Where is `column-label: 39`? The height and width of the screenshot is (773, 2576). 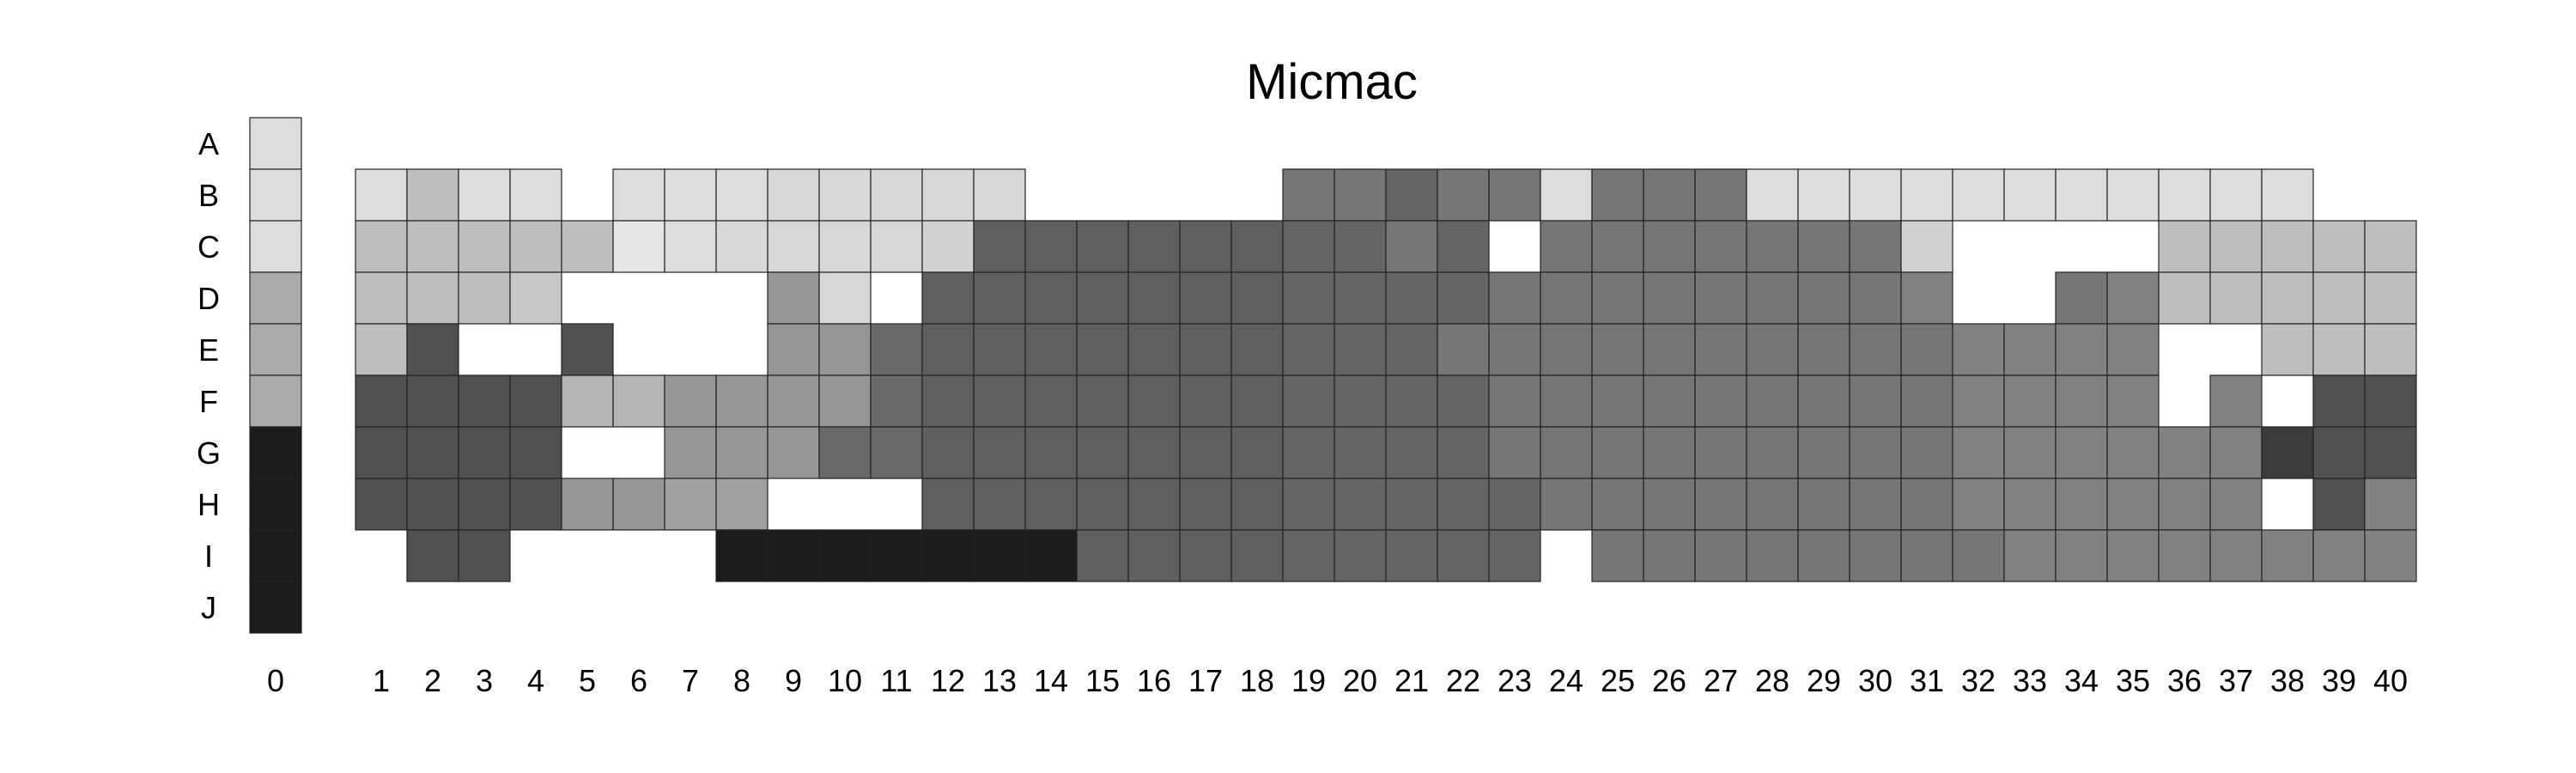 column-label: 39 is located at coordinates (2339, 680).